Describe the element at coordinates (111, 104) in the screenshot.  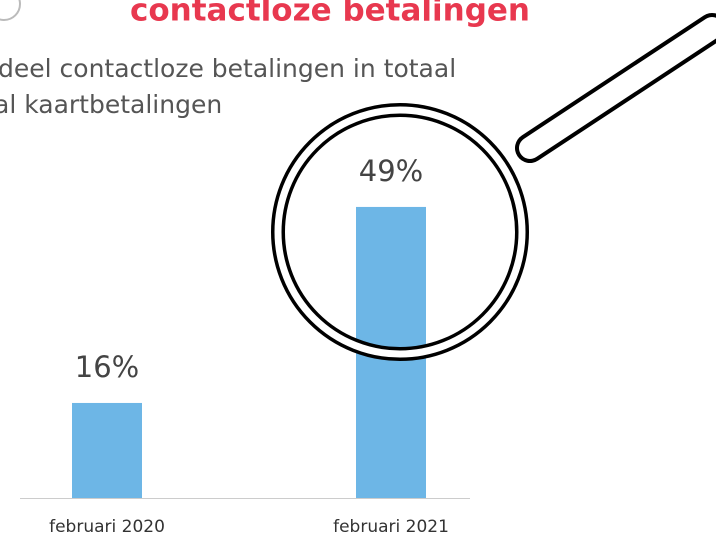
I see `subtitle-line: al kaartbetalingen` at that location.